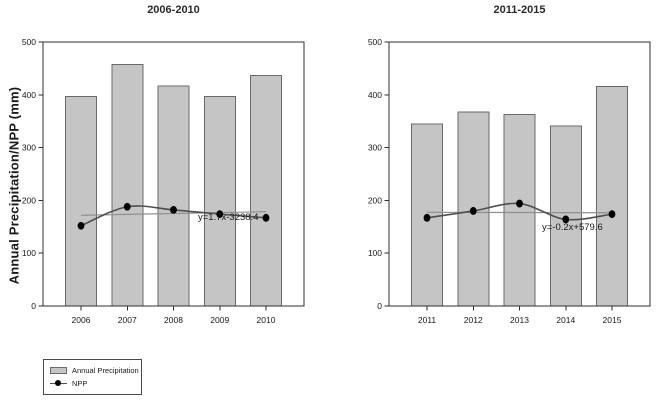  Describe the element at coordinates (266, 320) in the screenshot. I see `x-tick-label: 2010` at that location.